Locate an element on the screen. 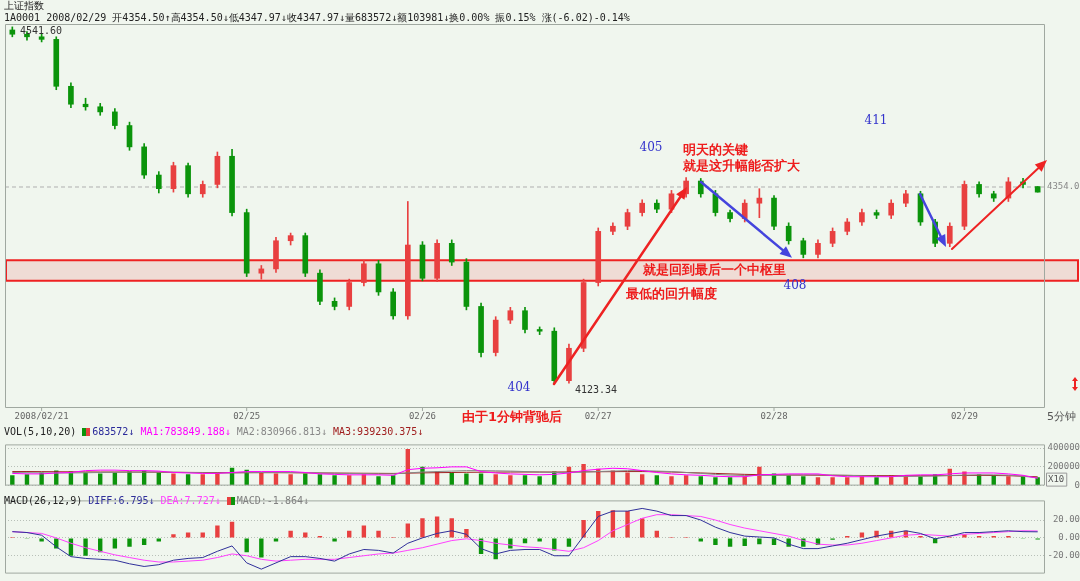 This screenshot has width=1080, height=581. legend-label: MACD:-1.864↓ is located at coordinates (272, 500).